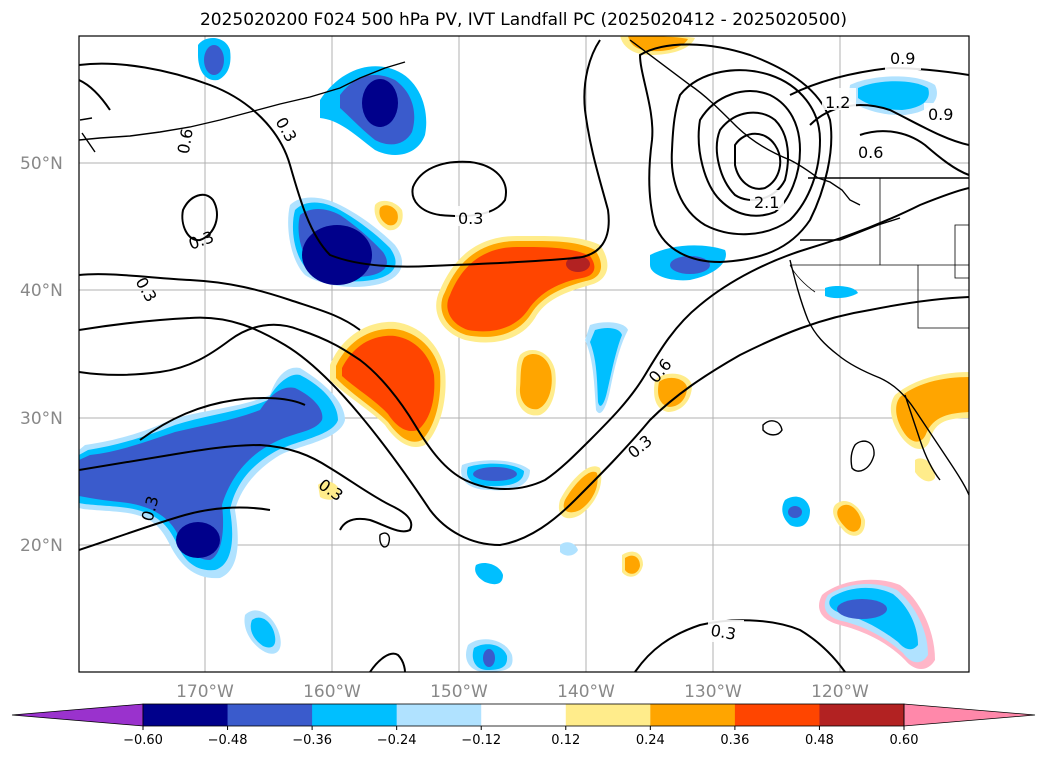  What do you see at coordinates (879, 253) in the screenshot?
I see `borders` at bounding box center [879, 253].